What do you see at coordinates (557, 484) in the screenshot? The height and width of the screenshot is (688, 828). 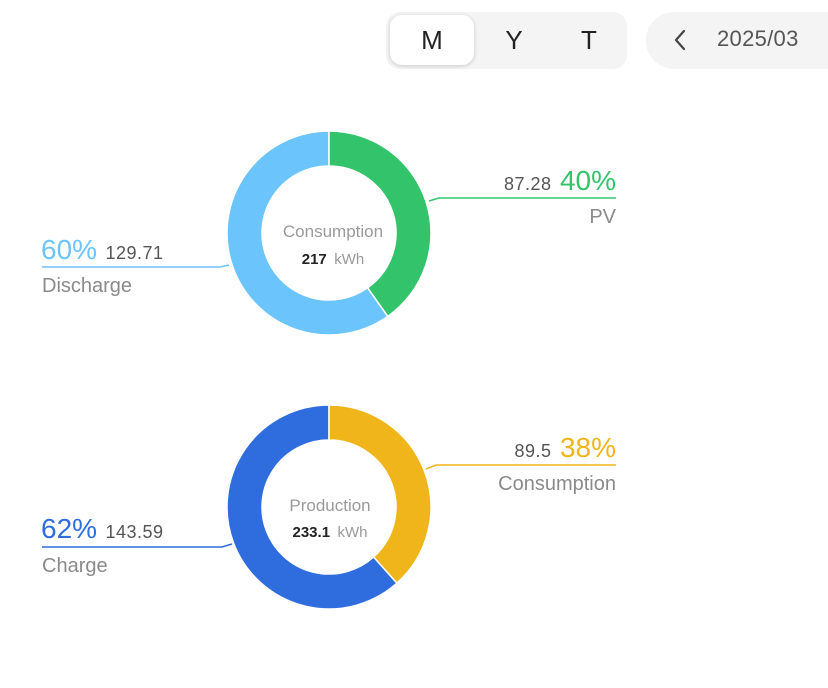 I see `consumption-name: Consumption` at bounding box center [557, 484].